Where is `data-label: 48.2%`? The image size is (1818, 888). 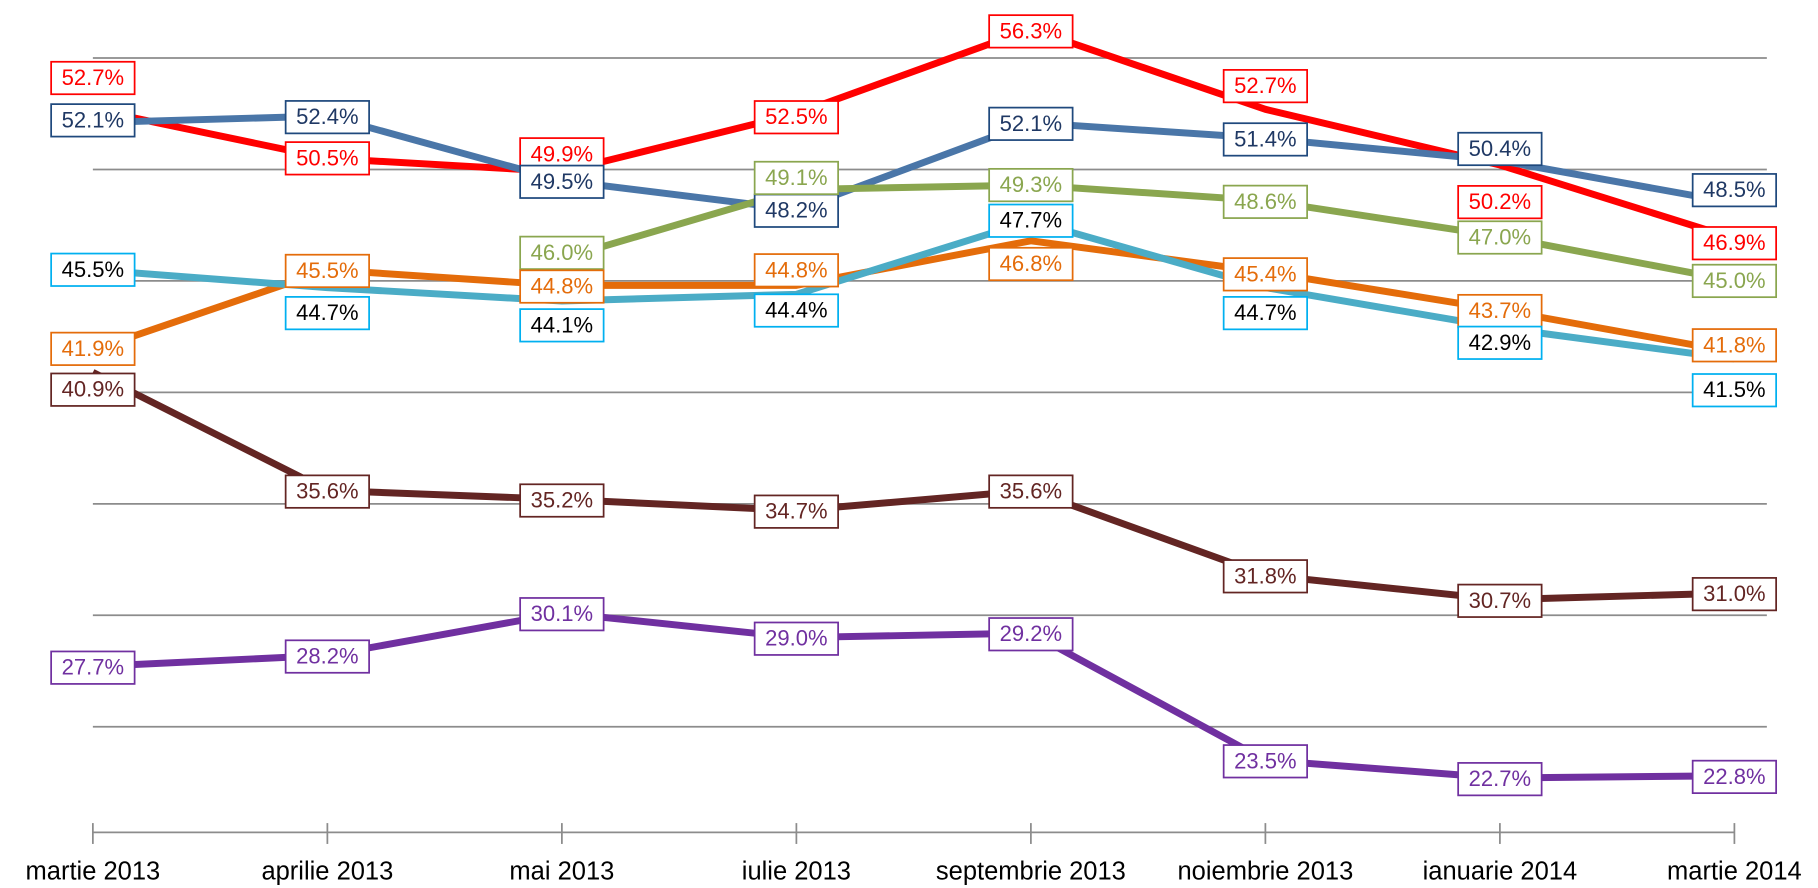 data-label: 48.2% is located at coordinates (796, 210).